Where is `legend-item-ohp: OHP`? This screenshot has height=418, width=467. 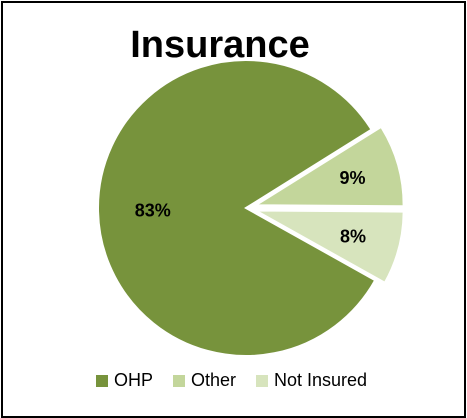 legend-item-ohp: OHP is located at coordinates (124, 380).